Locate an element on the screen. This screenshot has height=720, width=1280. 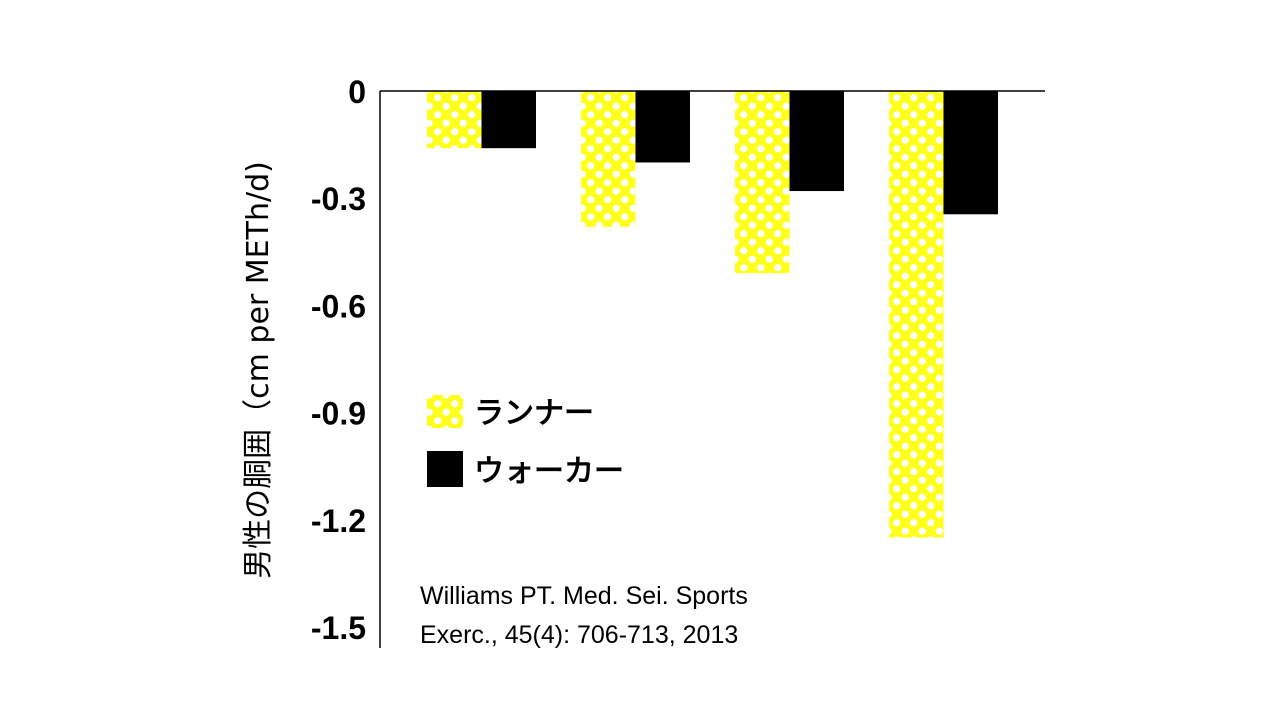
y-tick-label: -1.5 is located at coordinates (338, 628).